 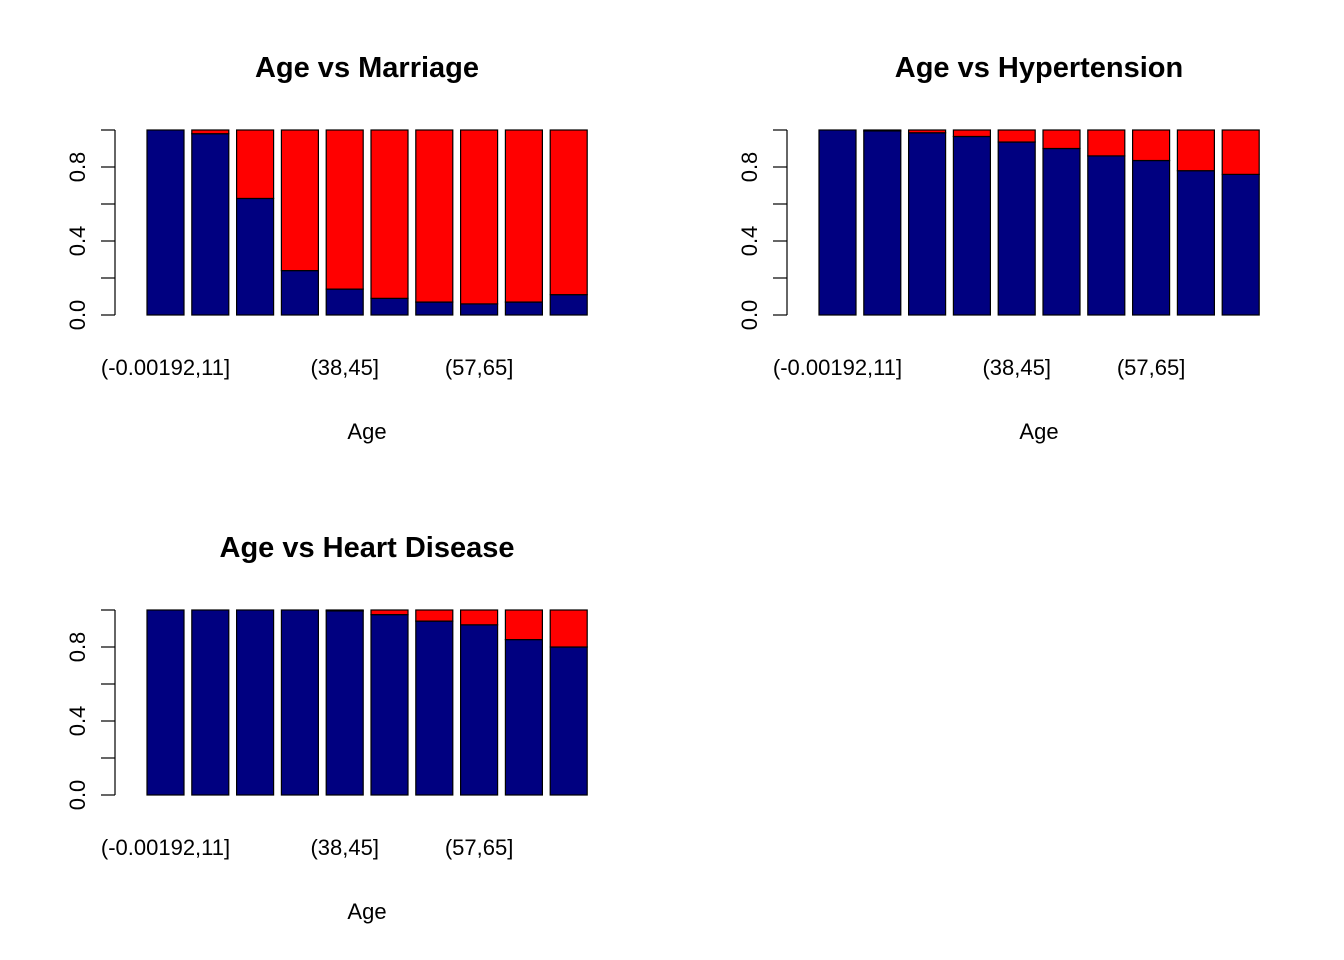 What do you see at coordinates (367, 68) in the screenshot?
I see `chart-title: Age vs Marriage` at bounding box center [367, 68].